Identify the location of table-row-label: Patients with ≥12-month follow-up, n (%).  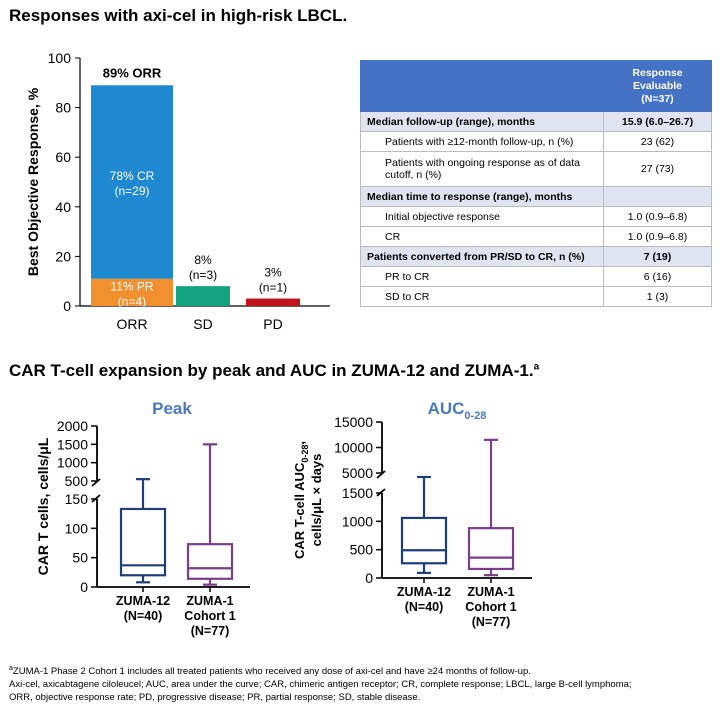
(482, 141).